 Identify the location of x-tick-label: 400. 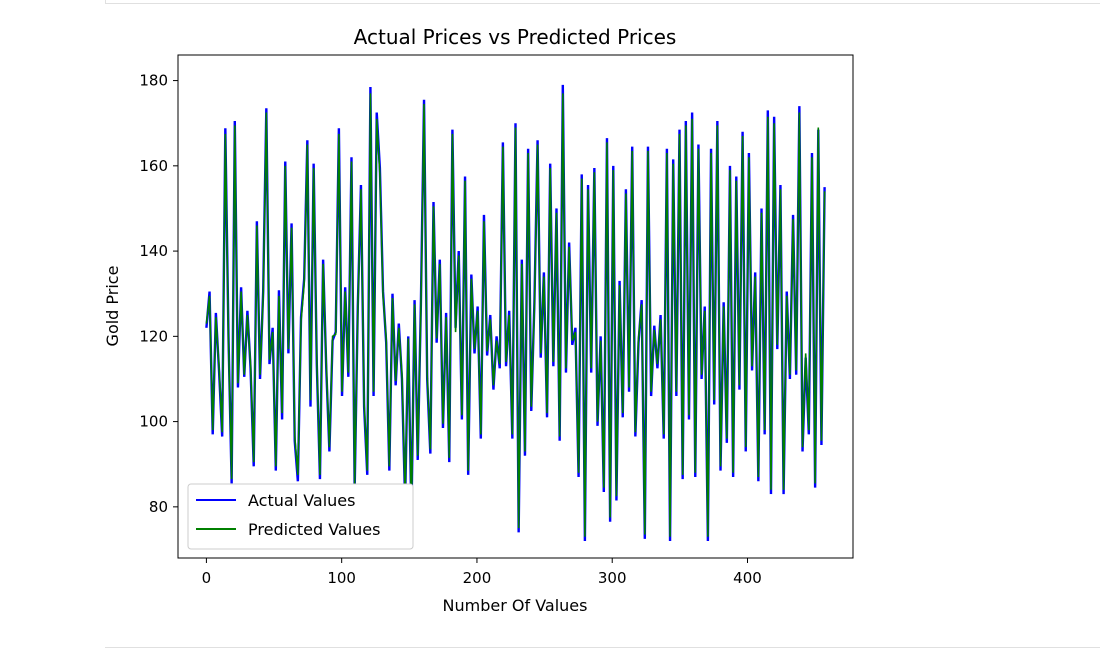
(747, 578).